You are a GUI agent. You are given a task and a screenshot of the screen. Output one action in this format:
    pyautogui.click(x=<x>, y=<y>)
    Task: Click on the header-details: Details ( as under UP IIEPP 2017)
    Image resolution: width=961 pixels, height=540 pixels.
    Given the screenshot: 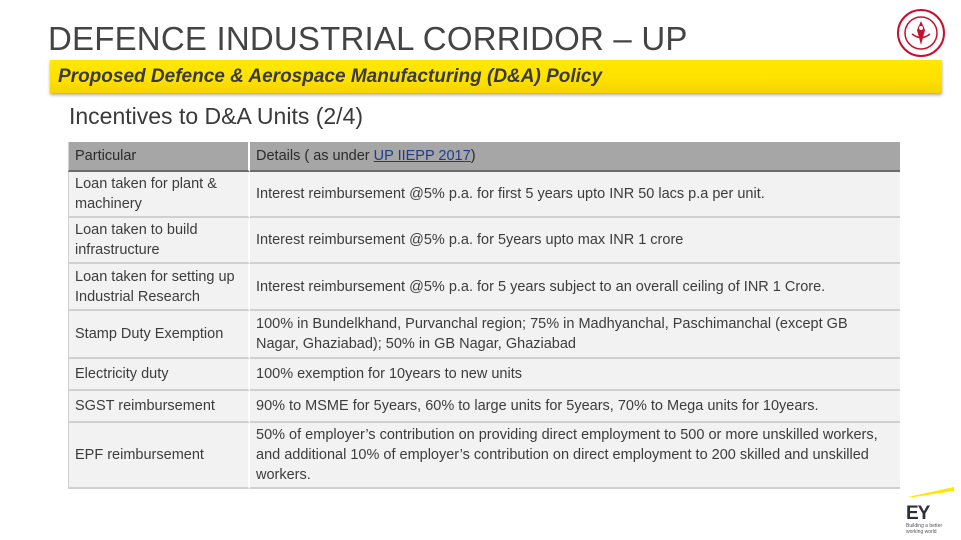 What is the action you would take?
    pyautogui.click(x=575, y=157)
    